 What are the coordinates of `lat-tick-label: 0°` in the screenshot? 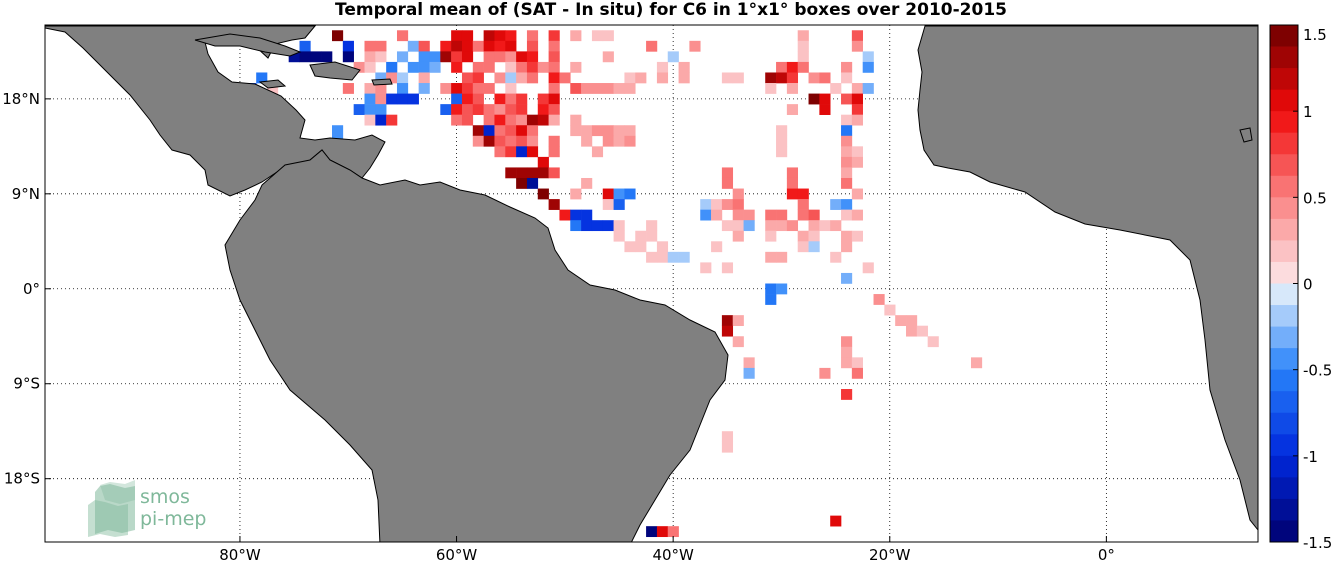 It's located at (31, 289).